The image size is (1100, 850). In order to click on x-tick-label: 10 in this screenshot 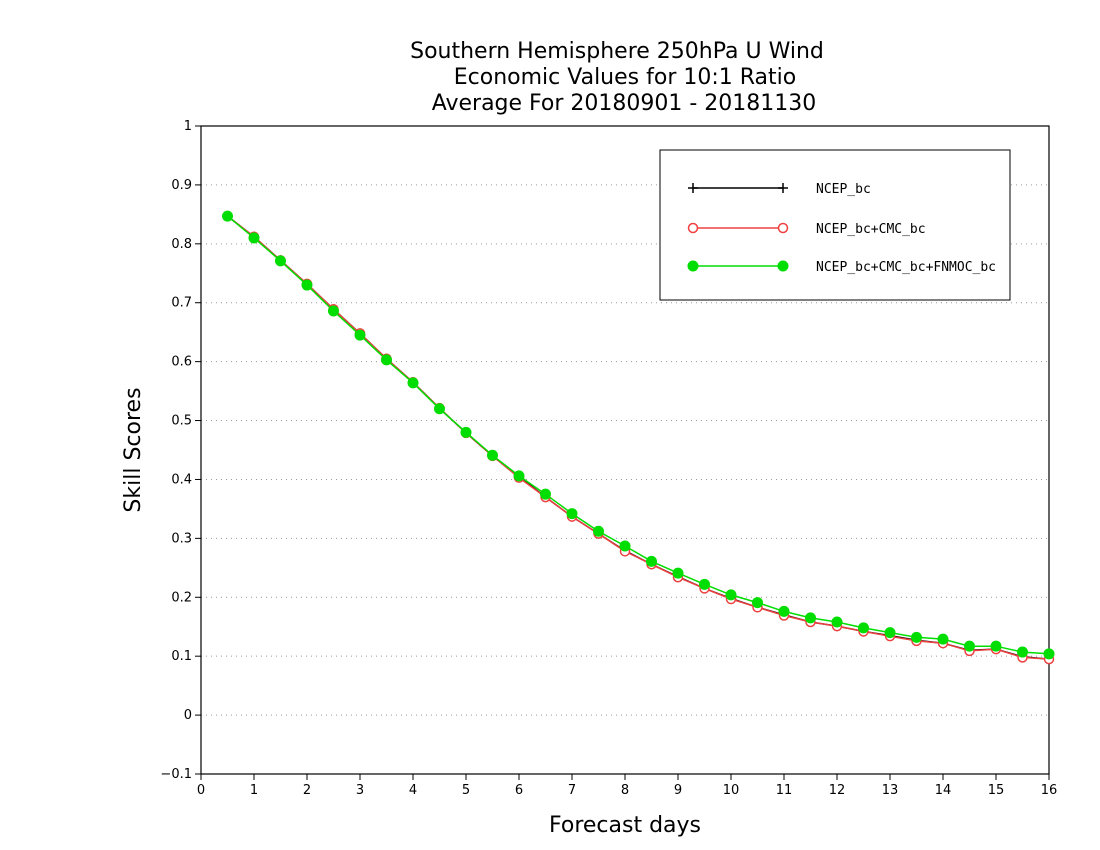, I will do `click(731, 790)`.